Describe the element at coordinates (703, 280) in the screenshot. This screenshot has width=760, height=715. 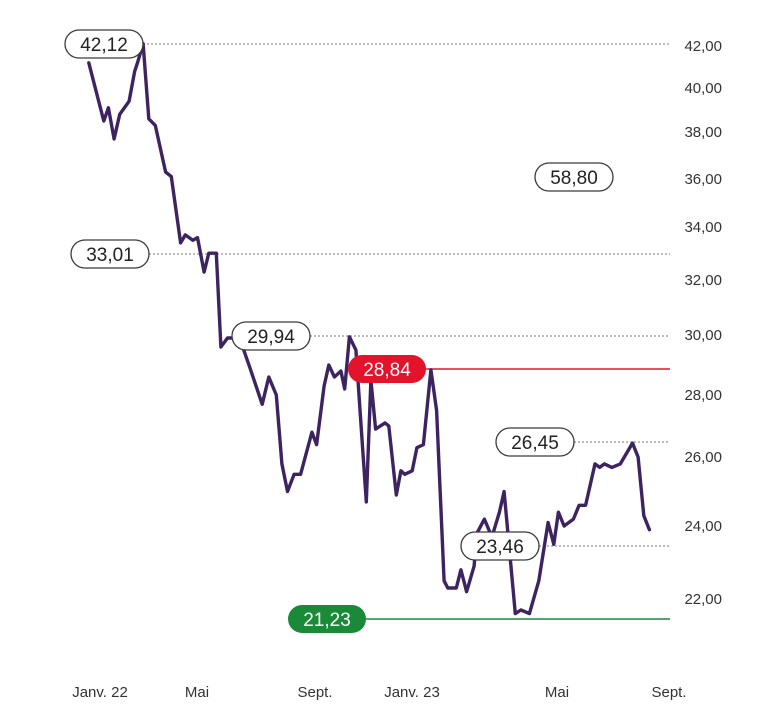
I see `y-tick-label: 32,00` at that location.